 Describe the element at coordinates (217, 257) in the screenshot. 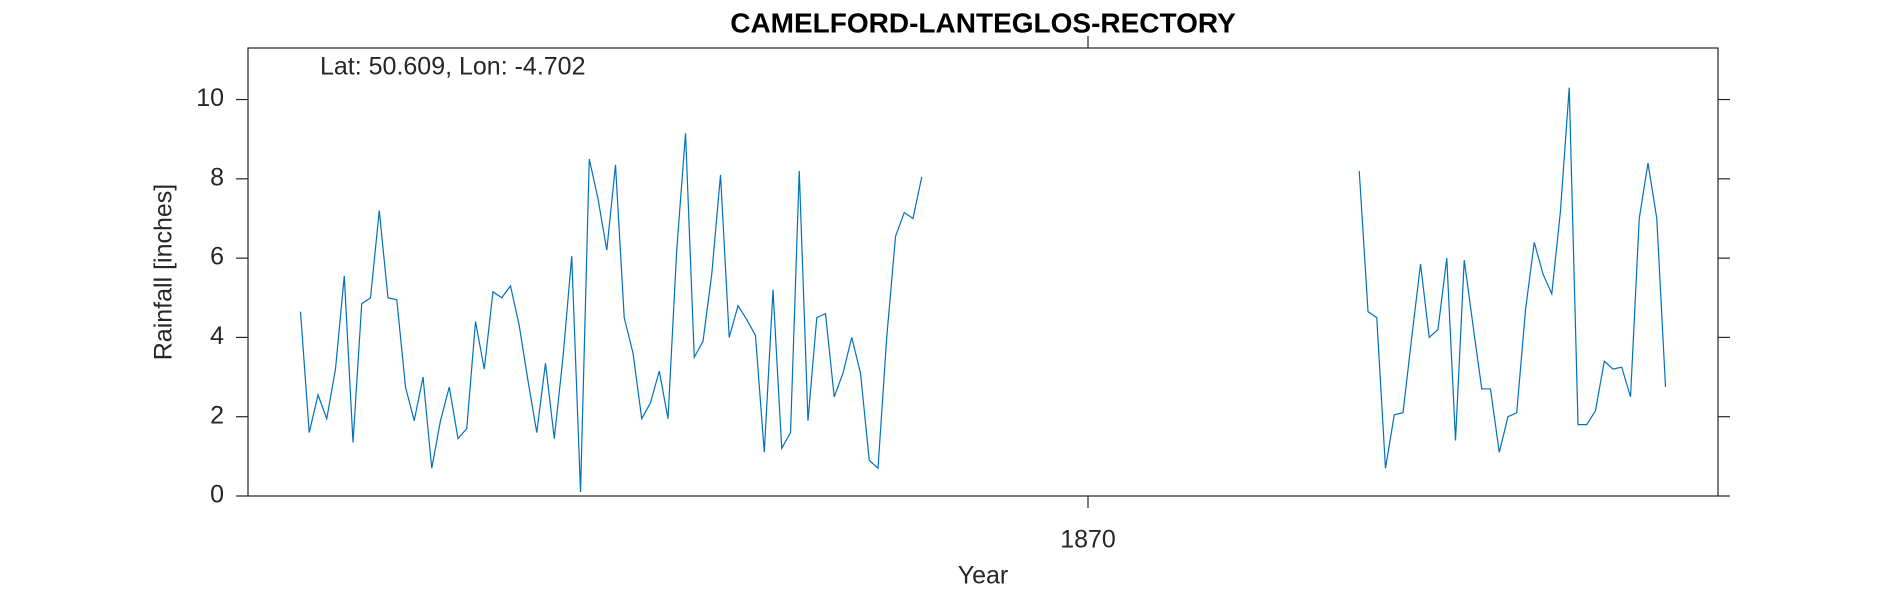

I see `y-tick-label: 6` at that location.